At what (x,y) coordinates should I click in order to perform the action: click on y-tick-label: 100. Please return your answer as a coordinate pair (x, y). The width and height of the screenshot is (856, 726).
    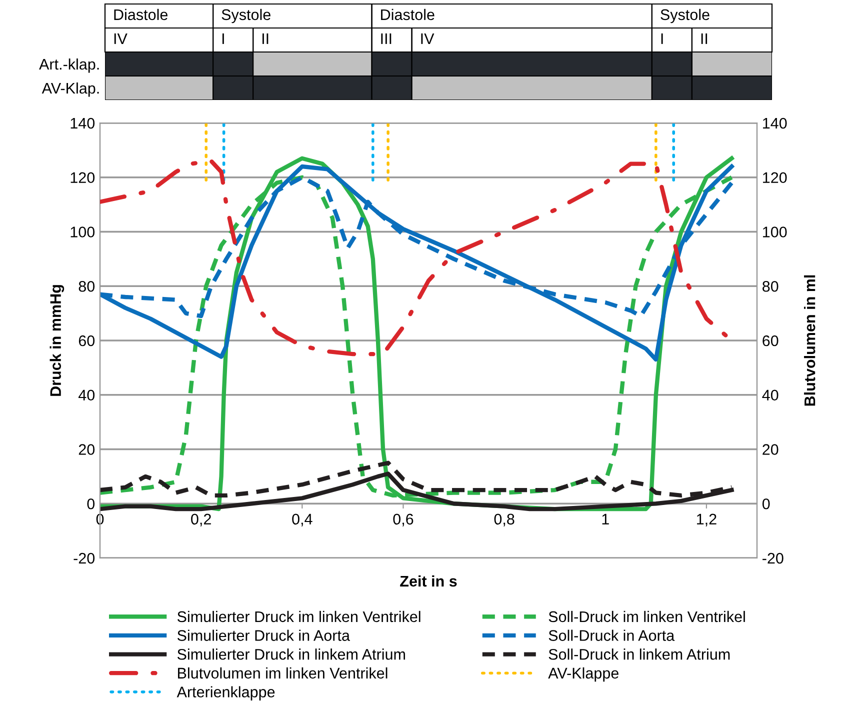
    Looking at the image, I should click on (82, 232).